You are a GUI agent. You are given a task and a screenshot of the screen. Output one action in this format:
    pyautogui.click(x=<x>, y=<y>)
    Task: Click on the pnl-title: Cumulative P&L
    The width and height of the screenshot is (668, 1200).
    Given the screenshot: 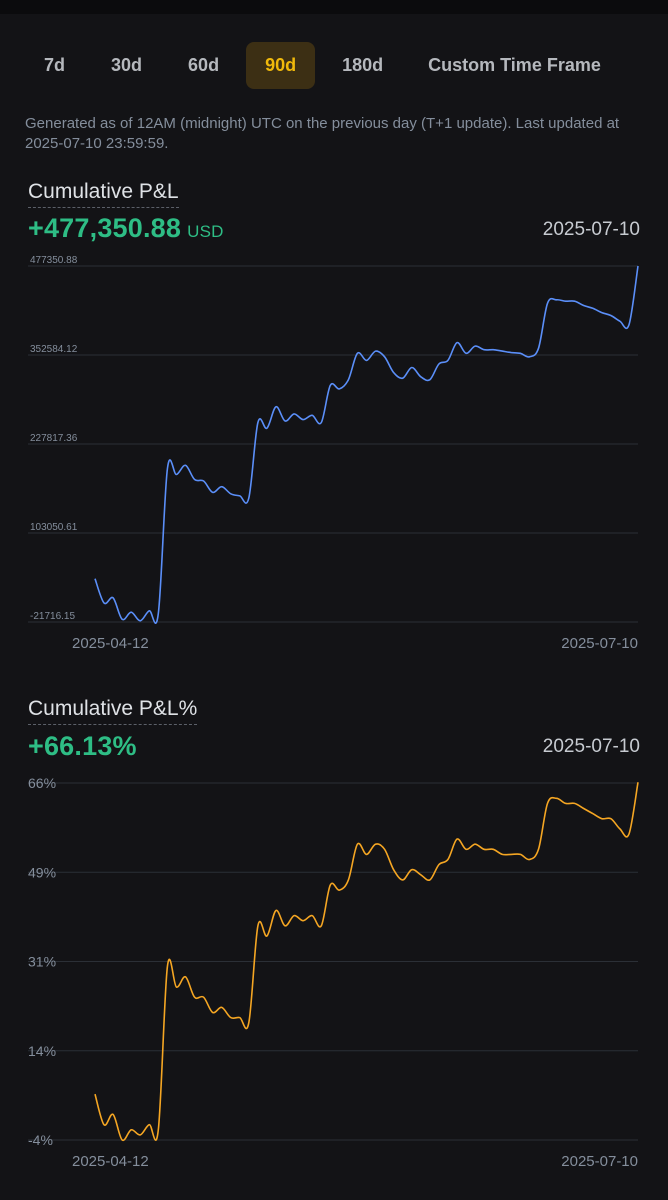 What is the action you would take?
    pyautogui.click(x=103, y=194)
    